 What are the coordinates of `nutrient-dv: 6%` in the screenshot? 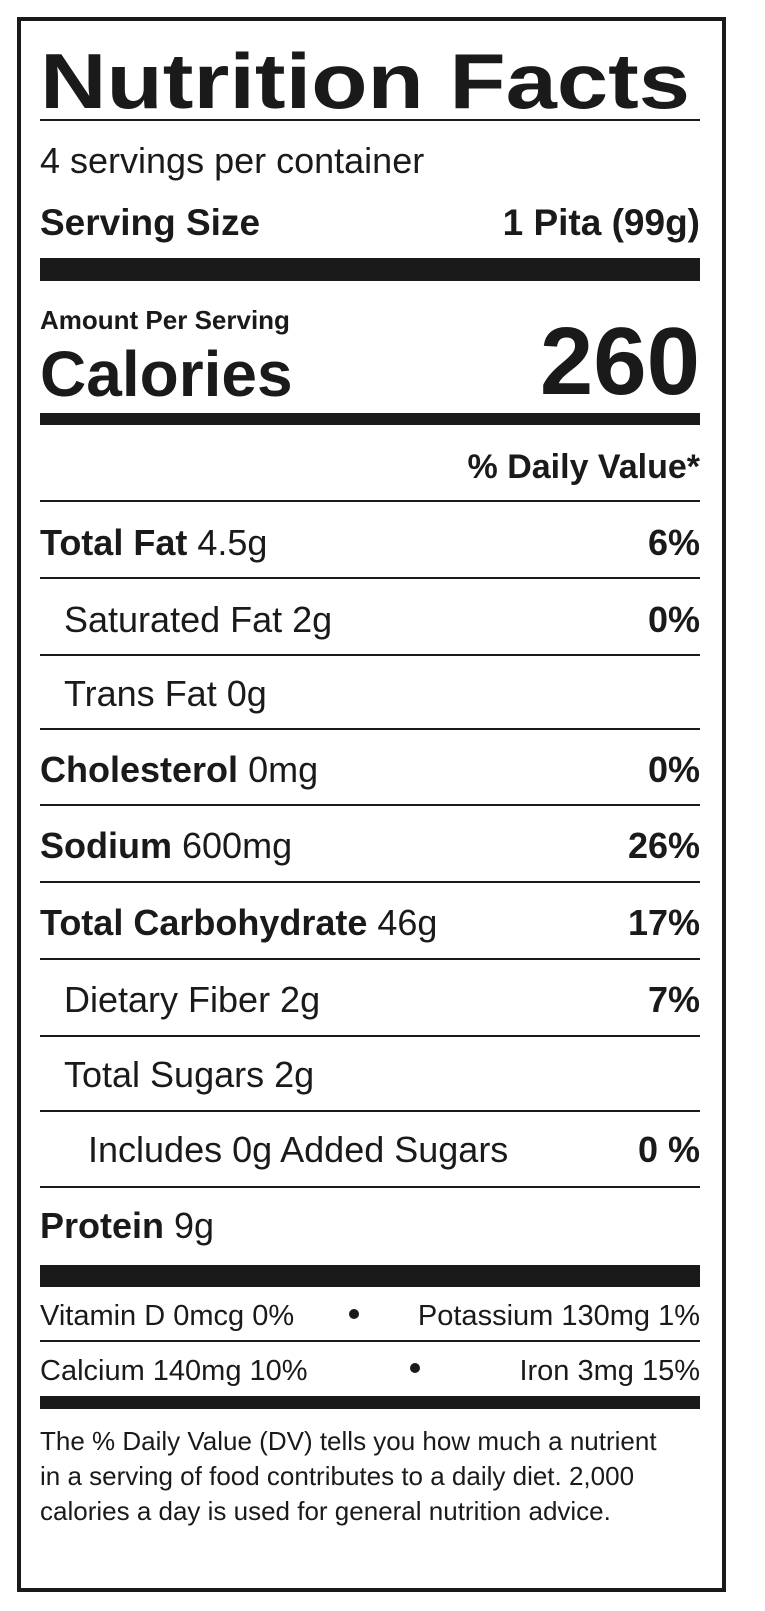 It's located at (674, 542).